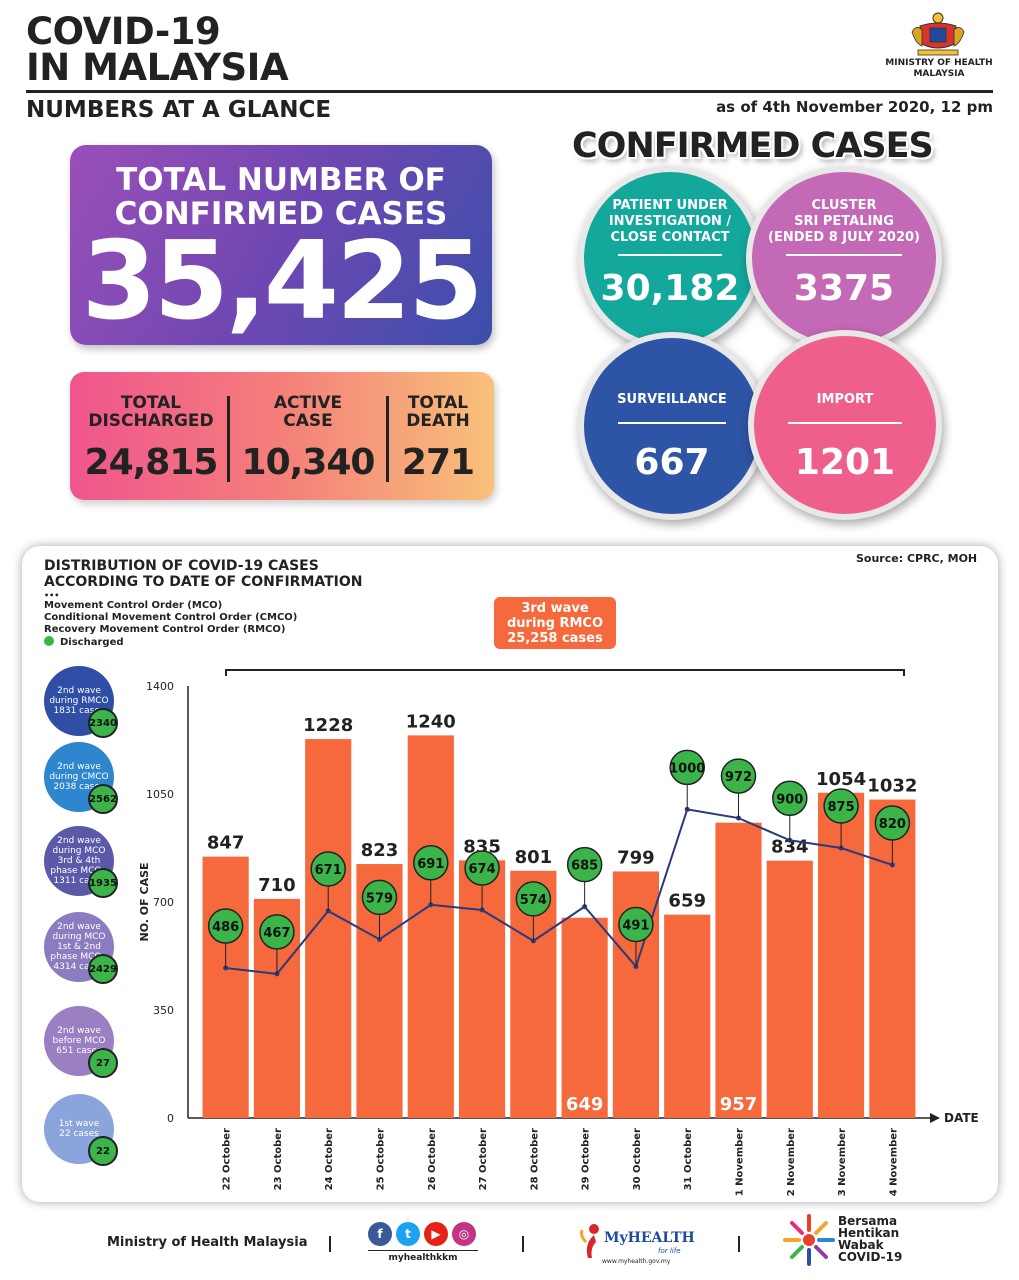 The height and width of the screenshot is (1280, 1019). What do you see at coordinates (278, 1159) in the screenshot?
I see `x-tick-label: 23 October` at bounding box center [278, 1159].